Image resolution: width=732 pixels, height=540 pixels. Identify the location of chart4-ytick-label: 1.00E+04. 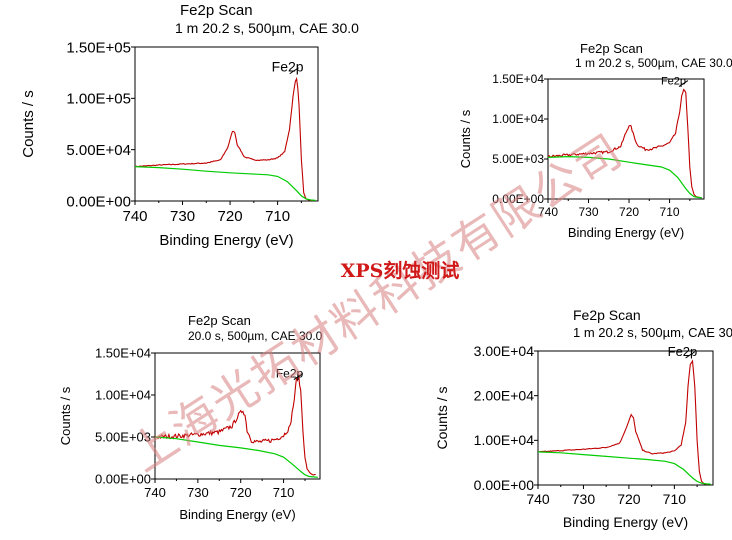
(504, 440).